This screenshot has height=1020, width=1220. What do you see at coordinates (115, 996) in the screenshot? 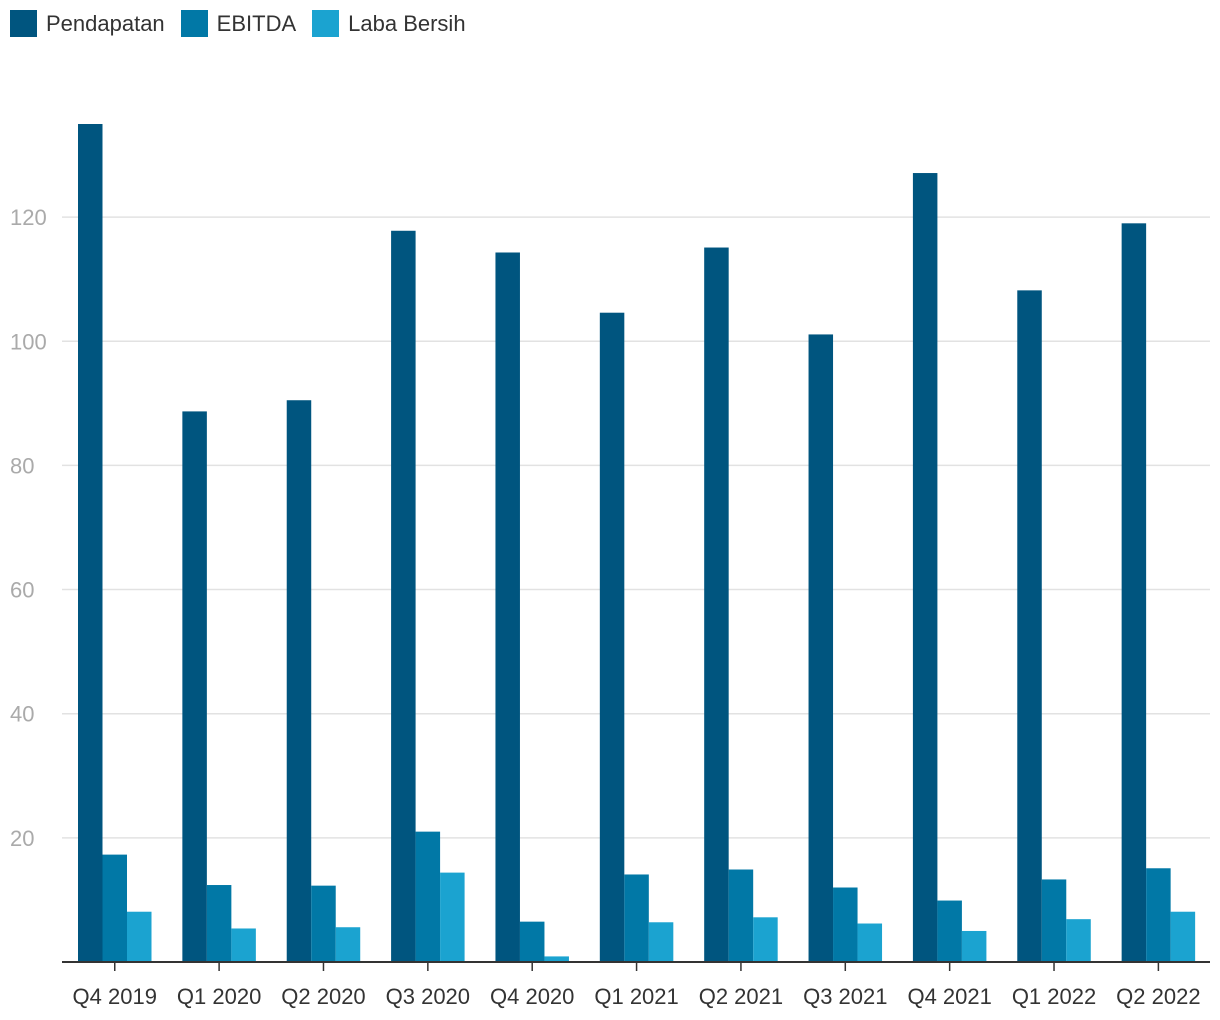
I see `x-tick-label-0: Q4 2019` at bounding box center [115, 996].